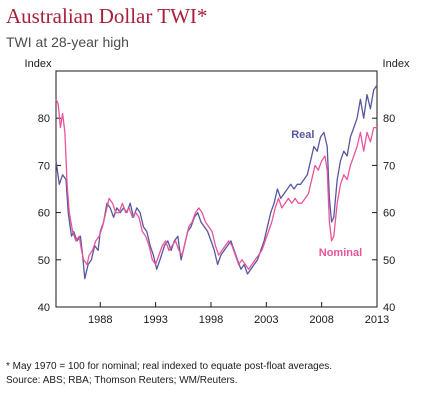  Describe the element at coordinates (44, 308) in the screenshot. I see `y-tick-label-left: 40` at that location.